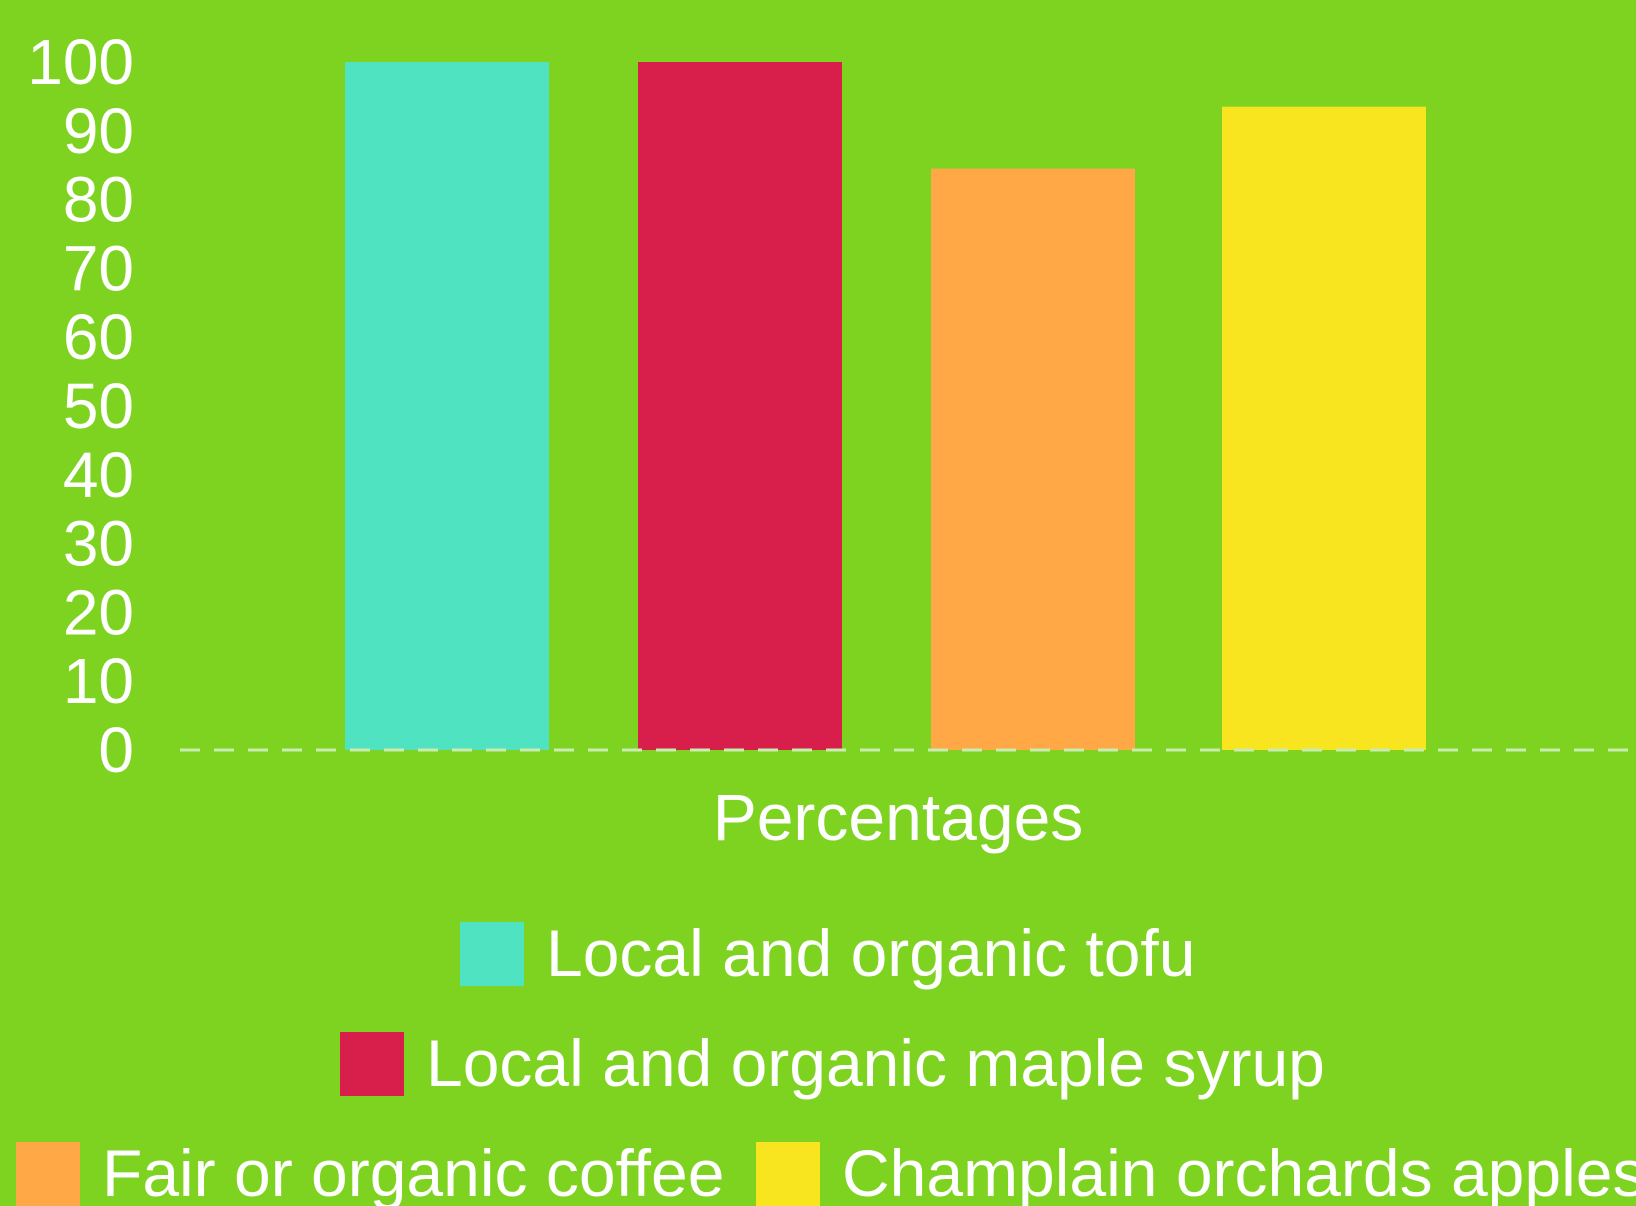  I want to click on legend-label: Champlain orchards apples, so click(1239, 1171).